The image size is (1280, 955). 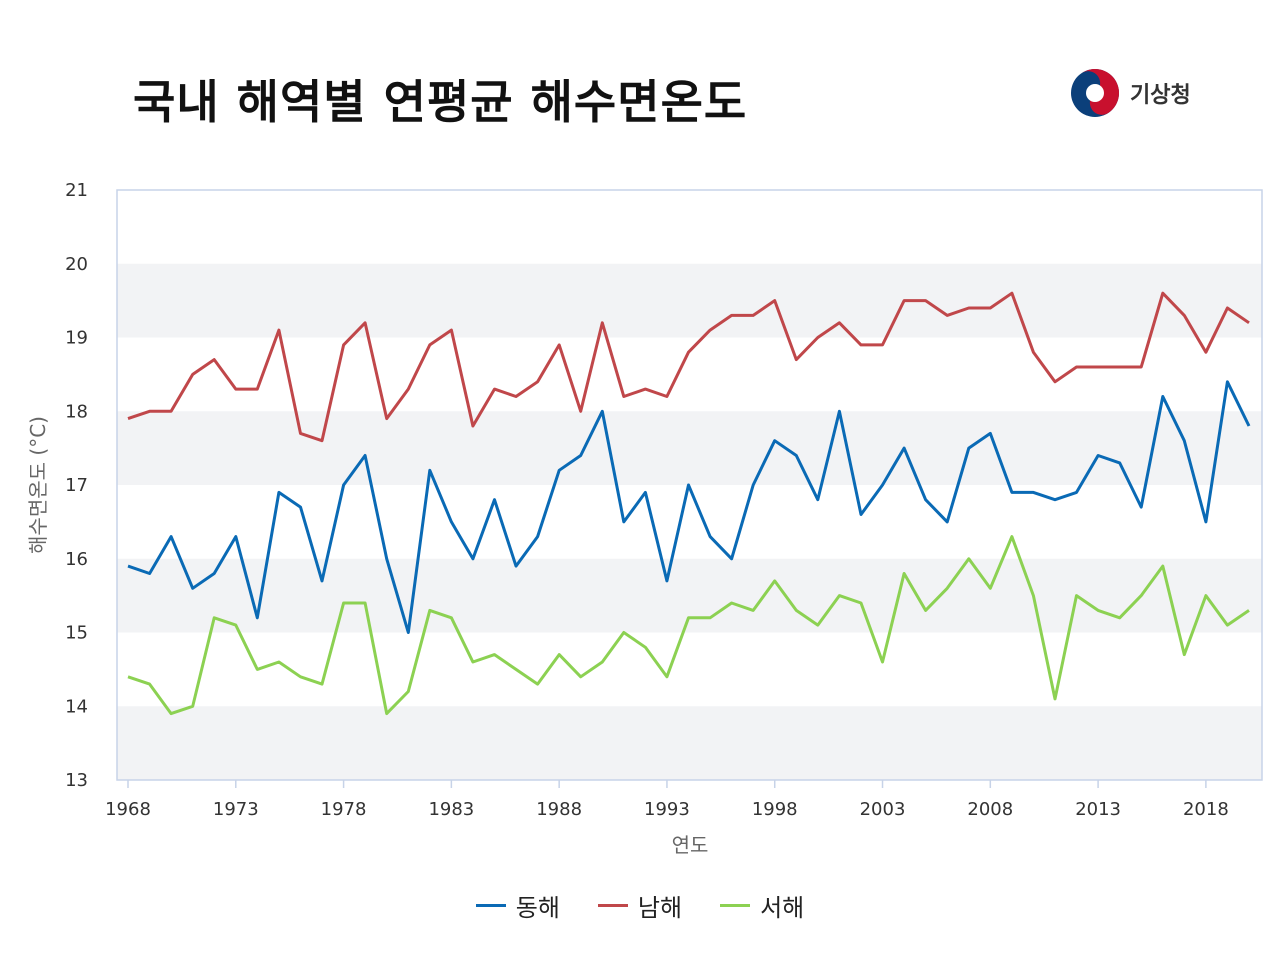 I want to click on y-tick-label: 16, so click(x=76, y=559).